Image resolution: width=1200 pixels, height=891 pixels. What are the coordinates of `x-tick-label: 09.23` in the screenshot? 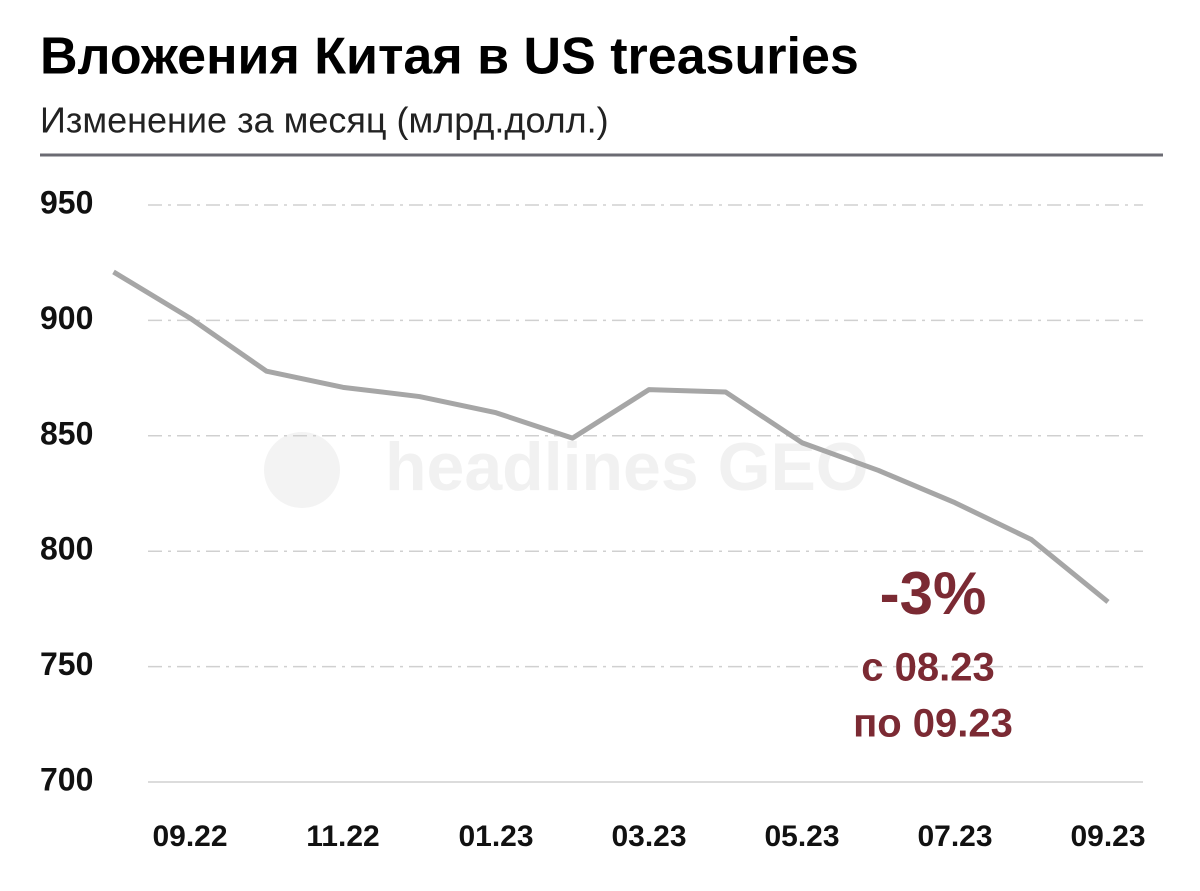 It's located at (1107, 836).